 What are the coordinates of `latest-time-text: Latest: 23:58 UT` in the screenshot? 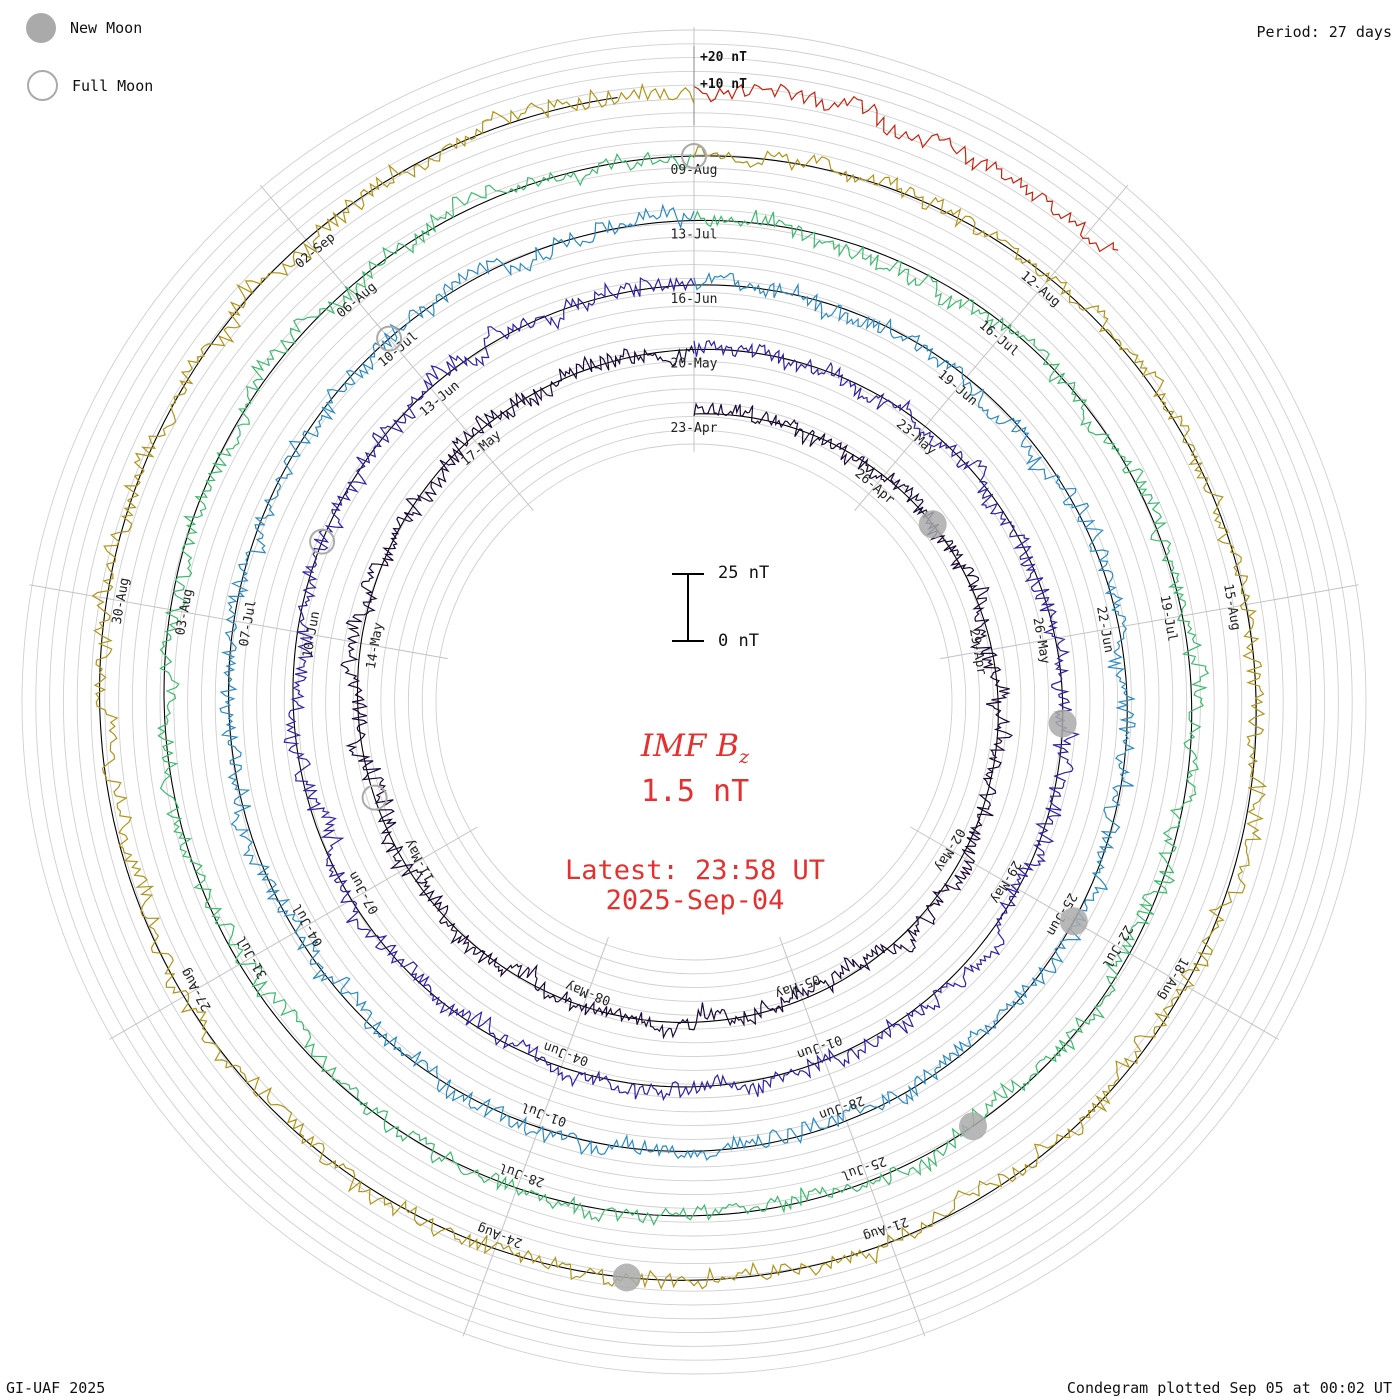 It's located at (695, 870).